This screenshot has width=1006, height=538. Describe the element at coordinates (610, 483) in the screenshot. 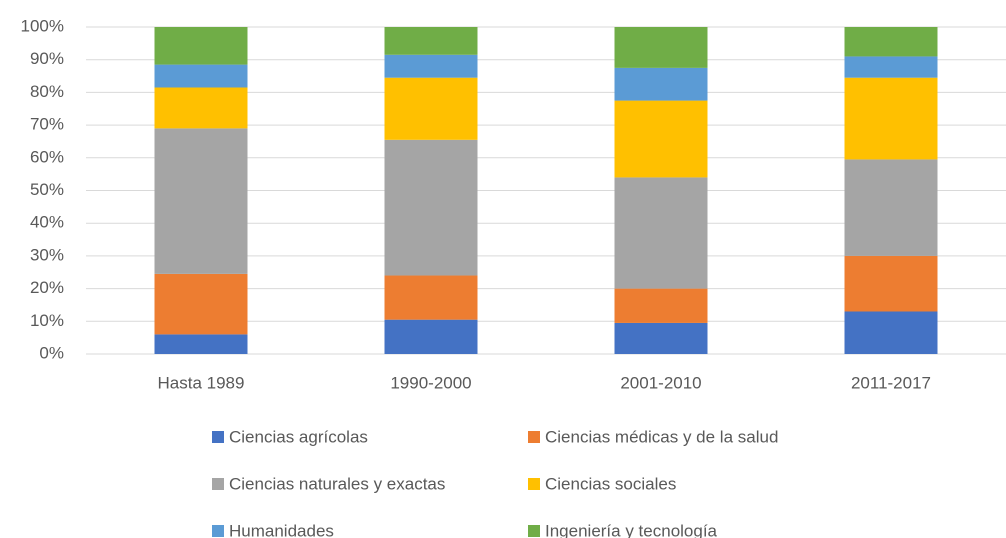

I see `legend-label: Ciencias sociales` at that location.